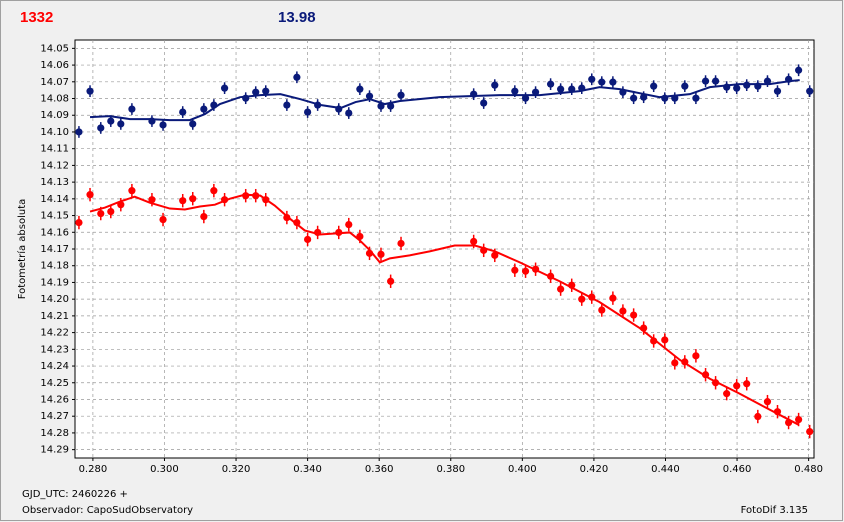  Describe the element at coordinates (54, 216) in the screenshot. I see `y-tick-label: 14.15` at that location.